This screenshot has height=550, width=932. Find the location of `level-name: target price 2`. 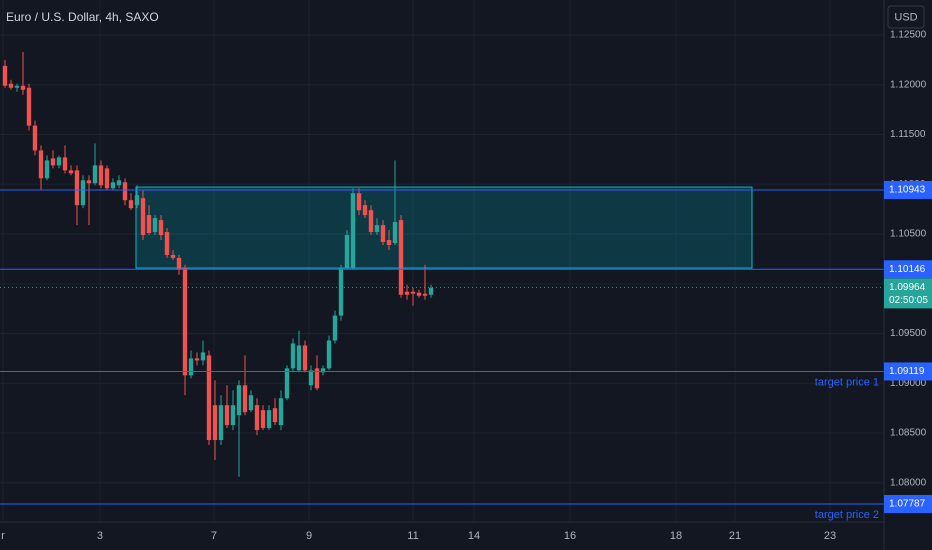

level-name: target price 2 is located at coordinates (847, 515).